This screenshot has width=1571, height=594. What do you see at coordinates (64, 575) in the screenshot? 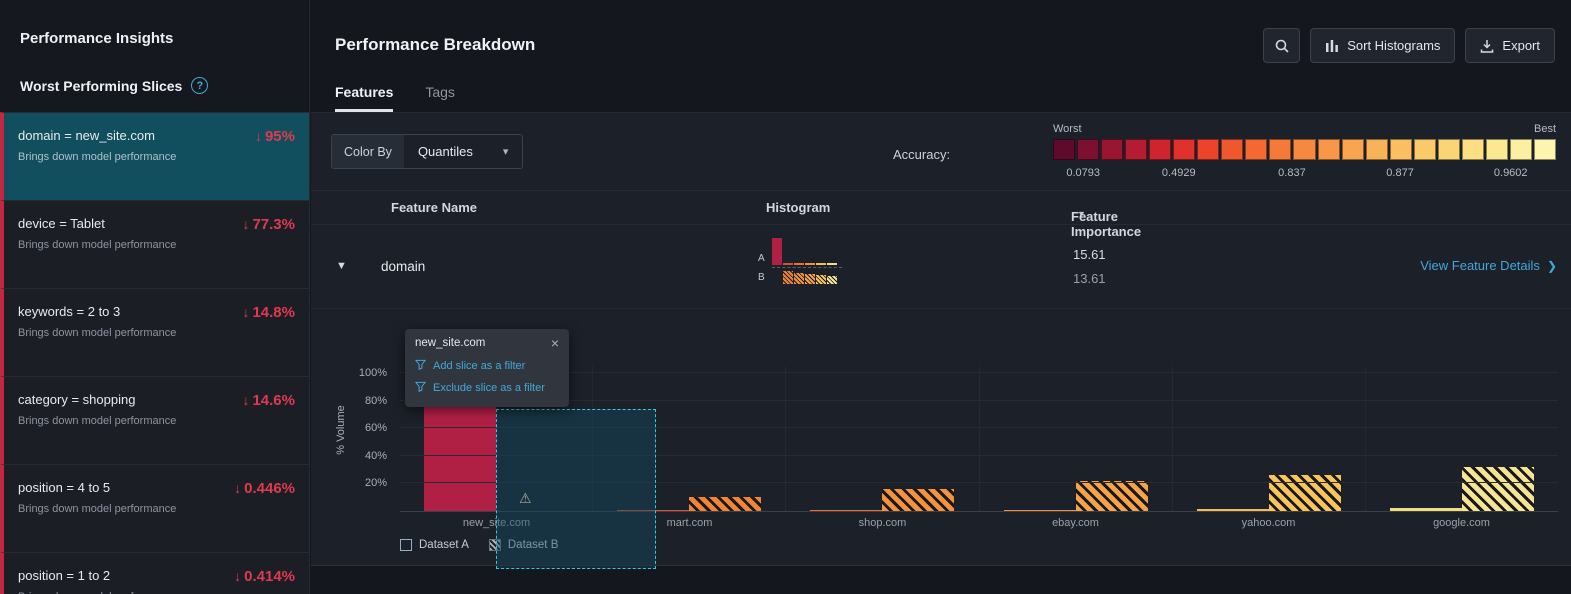
I see `slice-name: position = 1 to 2` at bounding box center [64, 575].